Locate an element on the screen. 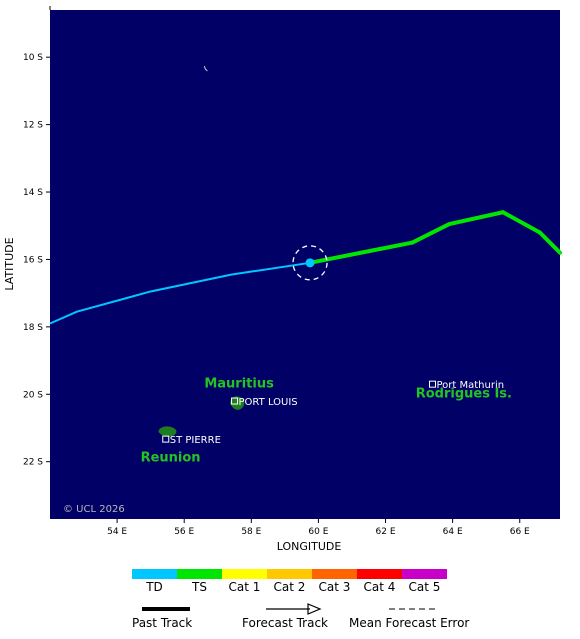  y-tick-label: 12 S is located at coordinates (33, 126).